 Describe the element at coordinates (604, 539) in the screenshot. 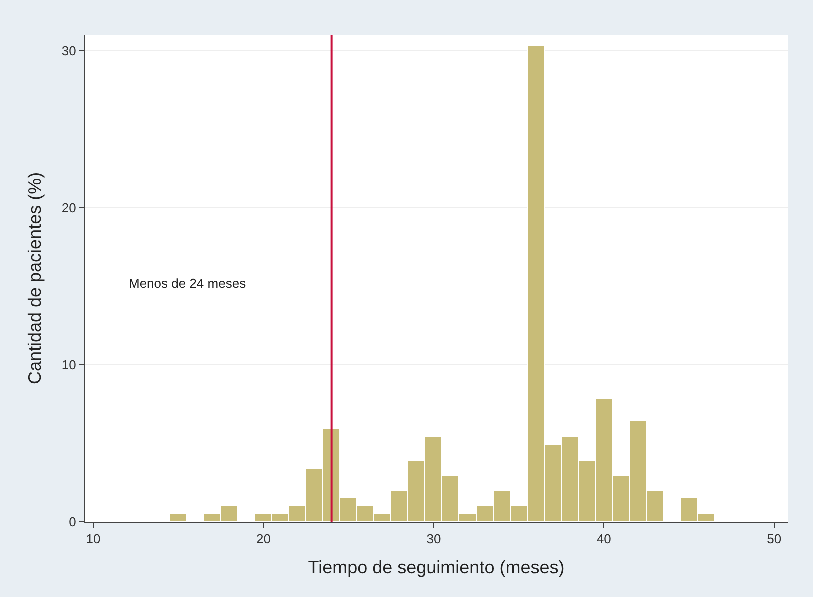

I see `x-tick-label: 40` at that location.